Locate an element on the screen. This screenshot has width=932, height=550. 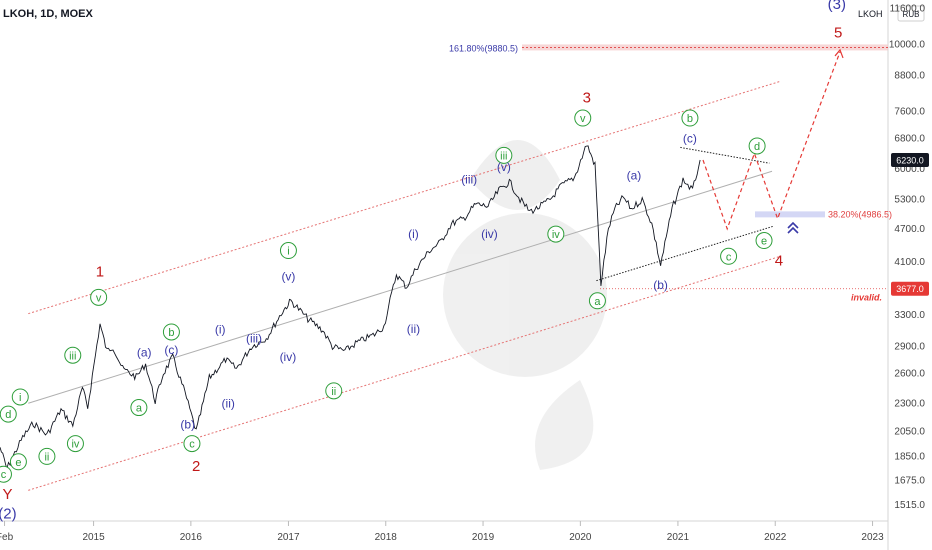
projection-path is located at coordinates (773, 139).